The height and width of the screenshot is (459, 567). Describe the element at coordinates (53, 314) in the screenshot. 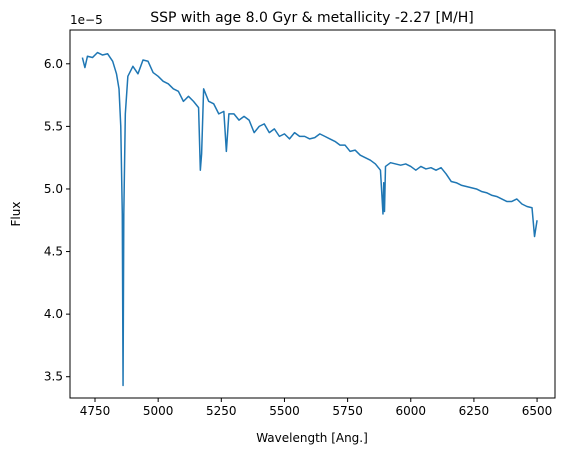

I see `y-tick-label: 4.0` at that location.